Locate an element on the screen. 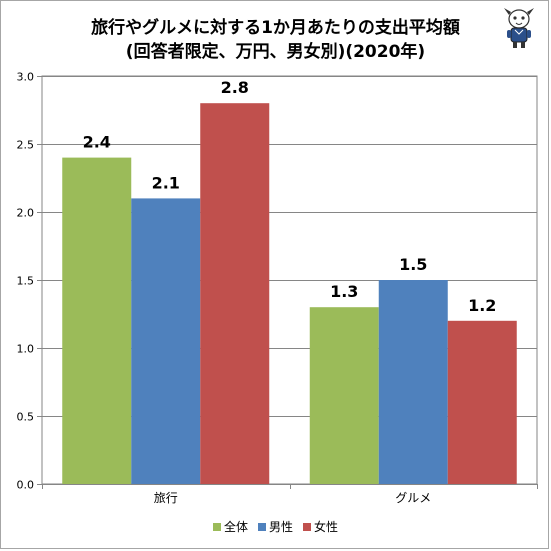 This screenshot has width=551, height=551. chart-title-line1: 旅行やグルメに対する1か月あたりの支出平均額 is located at coordinates (275, 28).